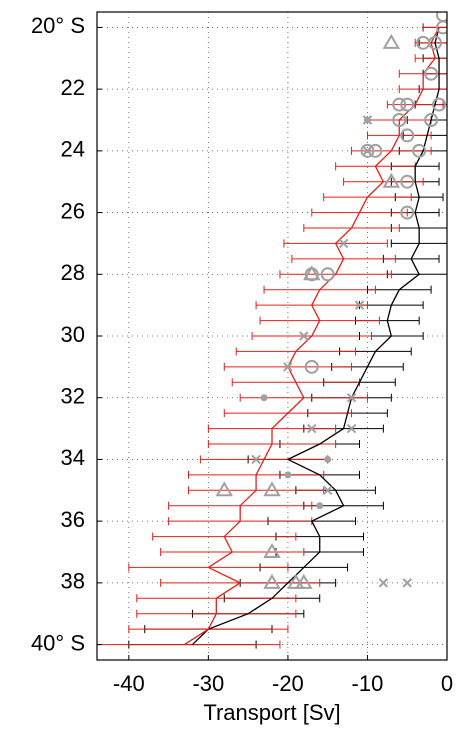 The width and height of the screenshot is (457, 730). I want to click on x-tick-label: -10, so click(368, 683).